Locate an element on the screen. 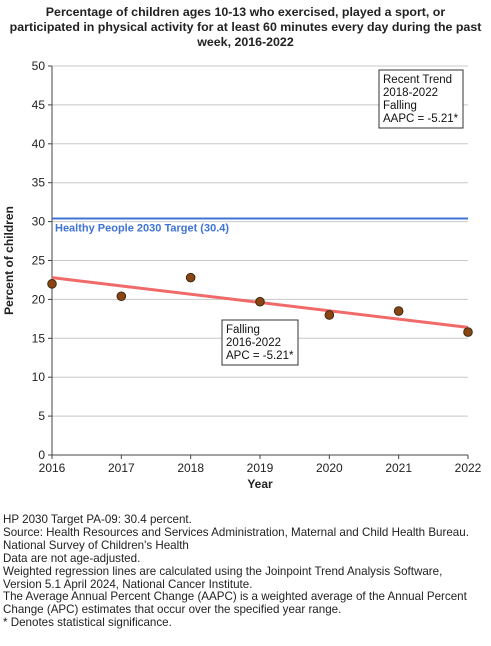 This screenshot has width=491, height=646. y-tick-label: 0 is located at coordinates (41, 455).